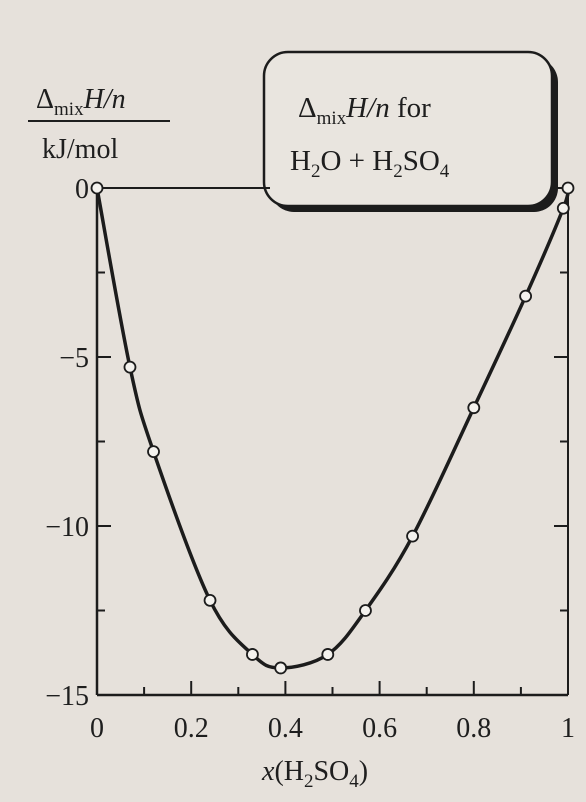 Image resolution: width=586 pixels, height=802 pixels. What do you see at coordinates (97, 728) in the screenshot?
I see `x-tick-label: 0` at bounding box center [97, 728].